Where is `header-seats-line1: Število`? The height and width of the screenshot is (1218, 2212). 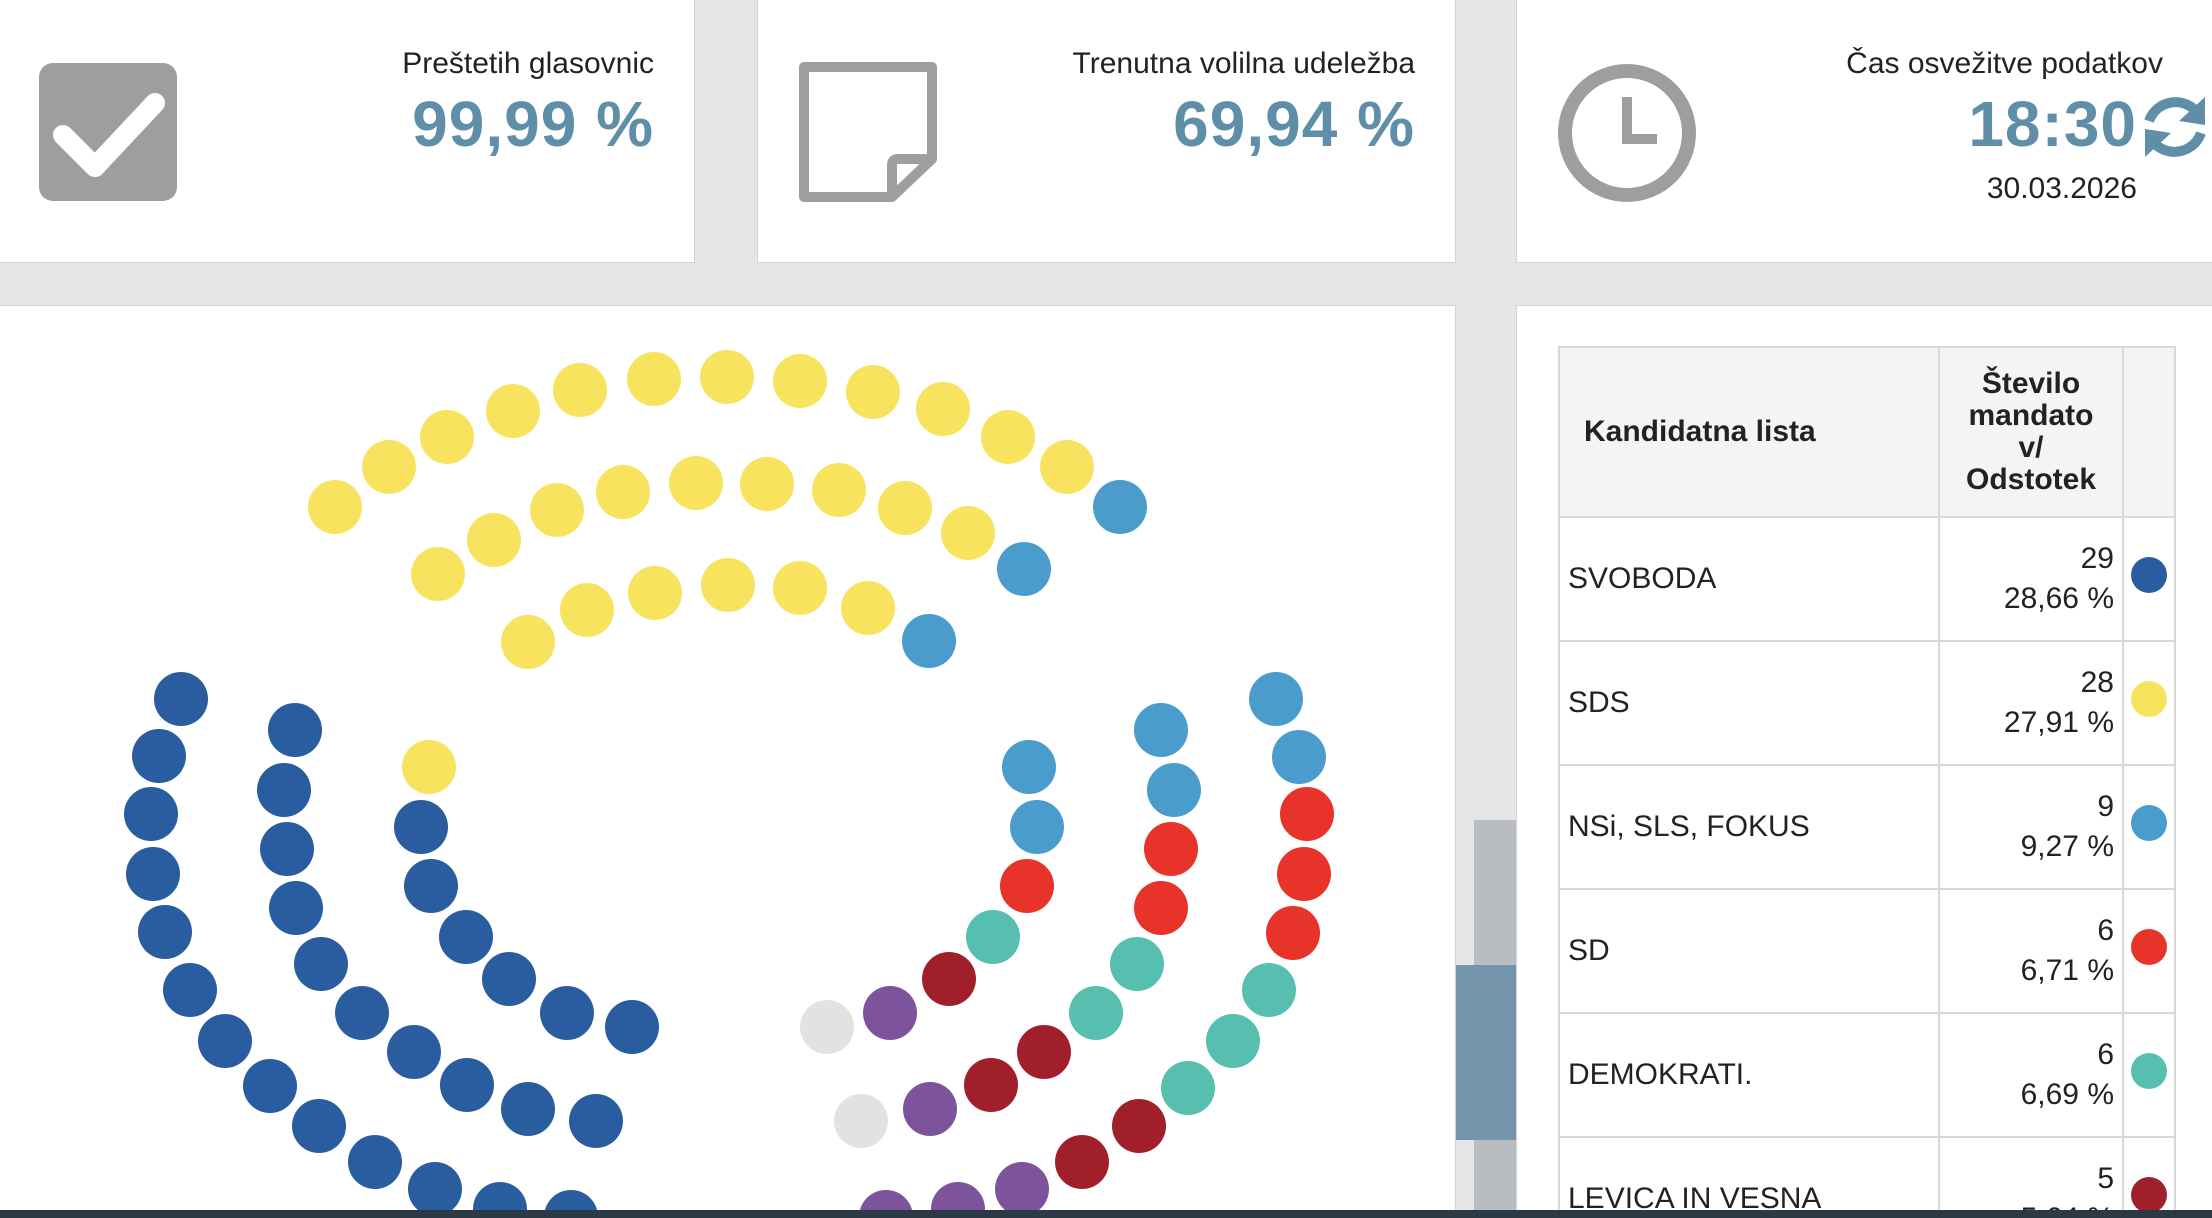 header-seats-line1: Število is located at coordinates (2031, 383).